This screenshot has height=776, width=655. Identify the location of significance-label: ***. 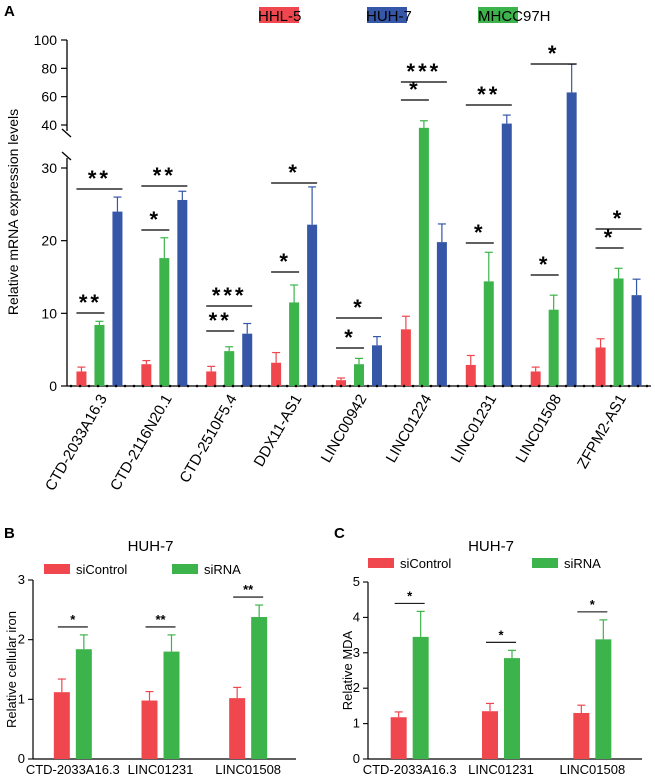
(424, 71).